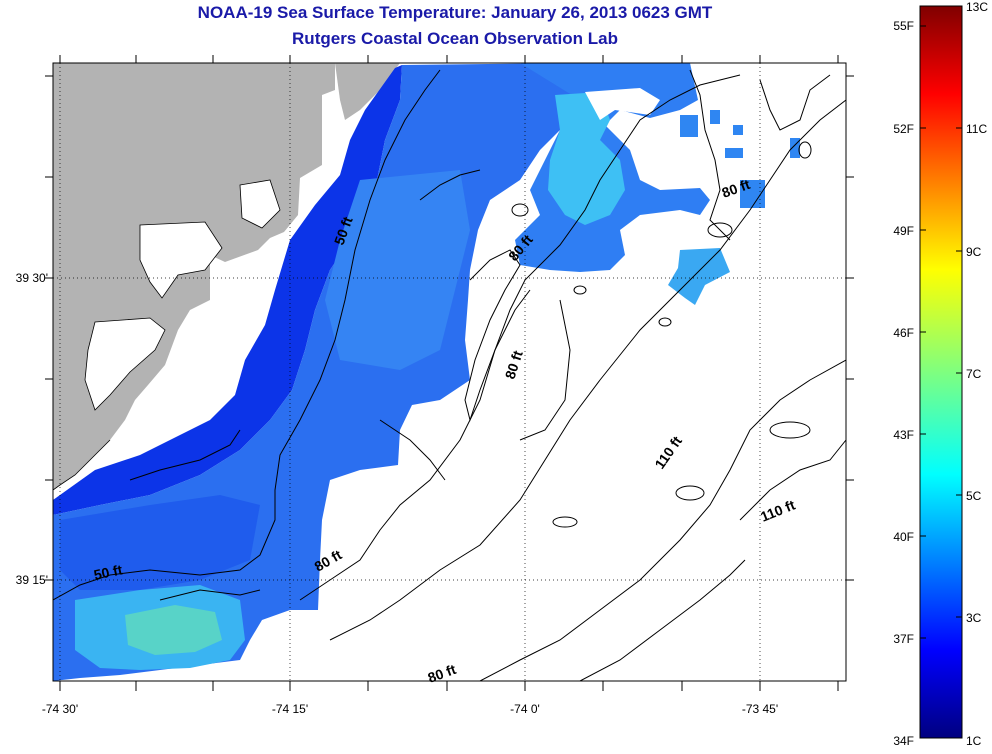  Describe the element at coordinates (32, 429) in the screenshot. I see `y-axis-labels: 39 30' 39 15'` at that location.